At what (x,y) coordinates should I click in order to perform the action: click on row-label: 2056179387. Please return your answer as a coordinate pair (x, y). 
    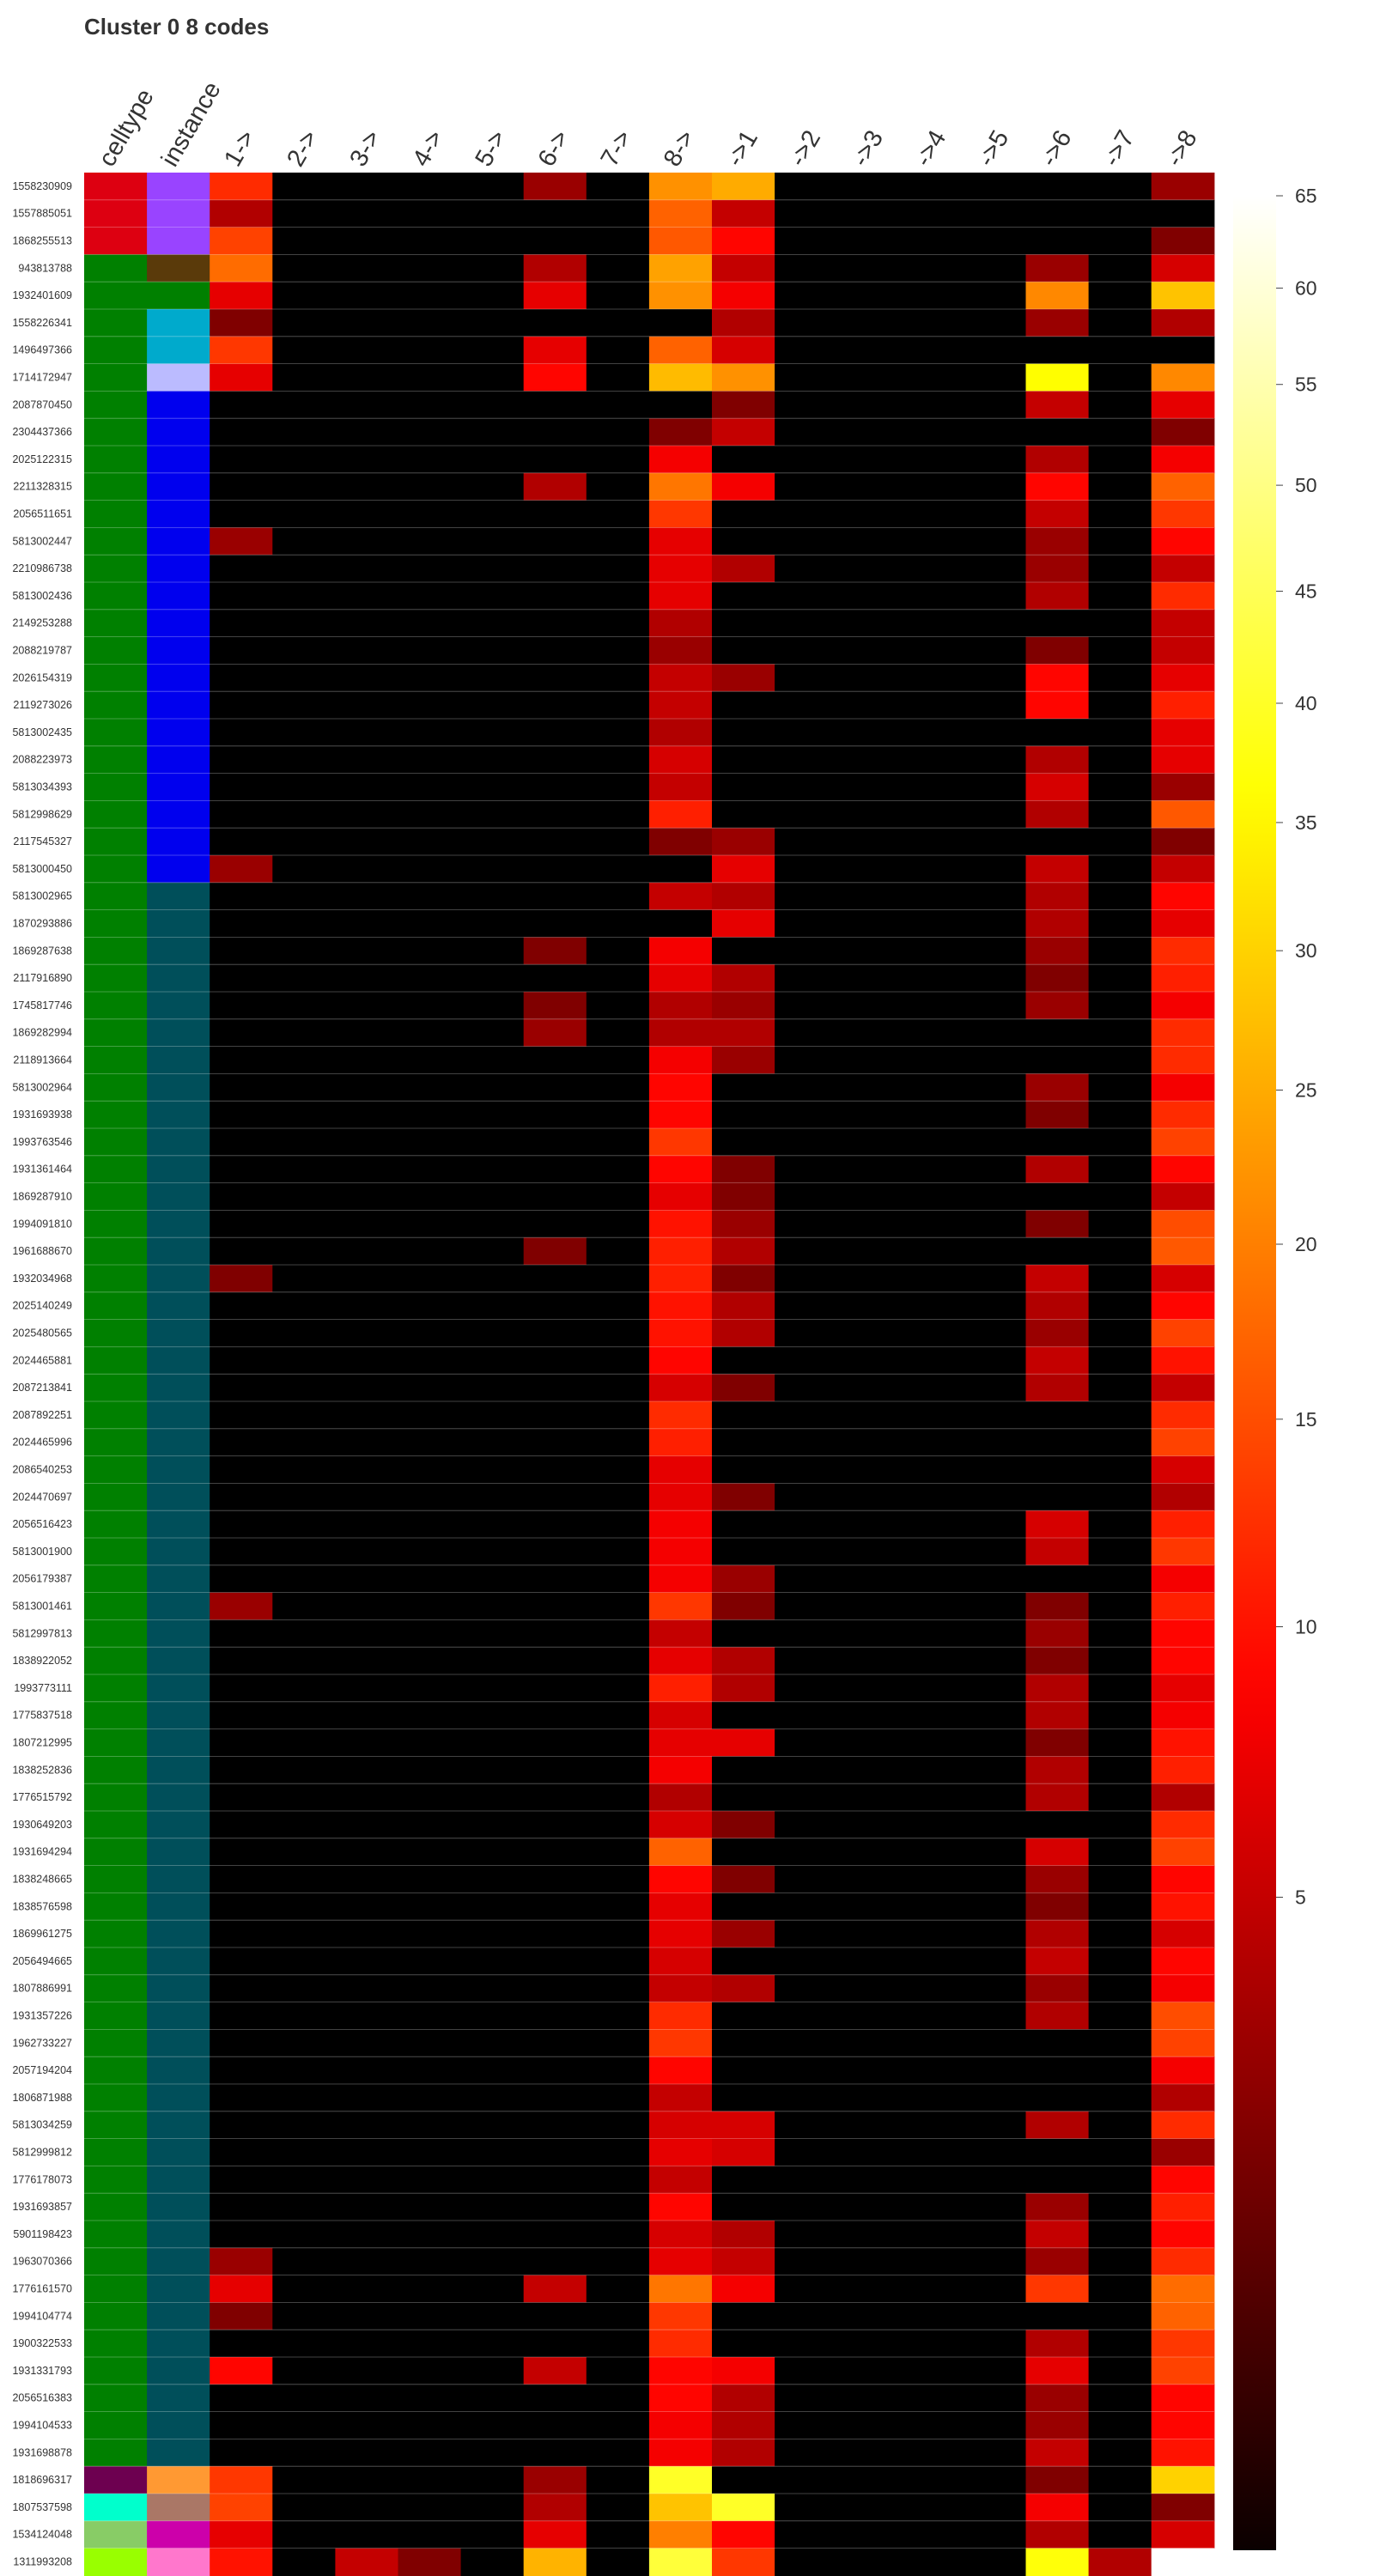
    Looking at the image, I should click on (42, 1579).